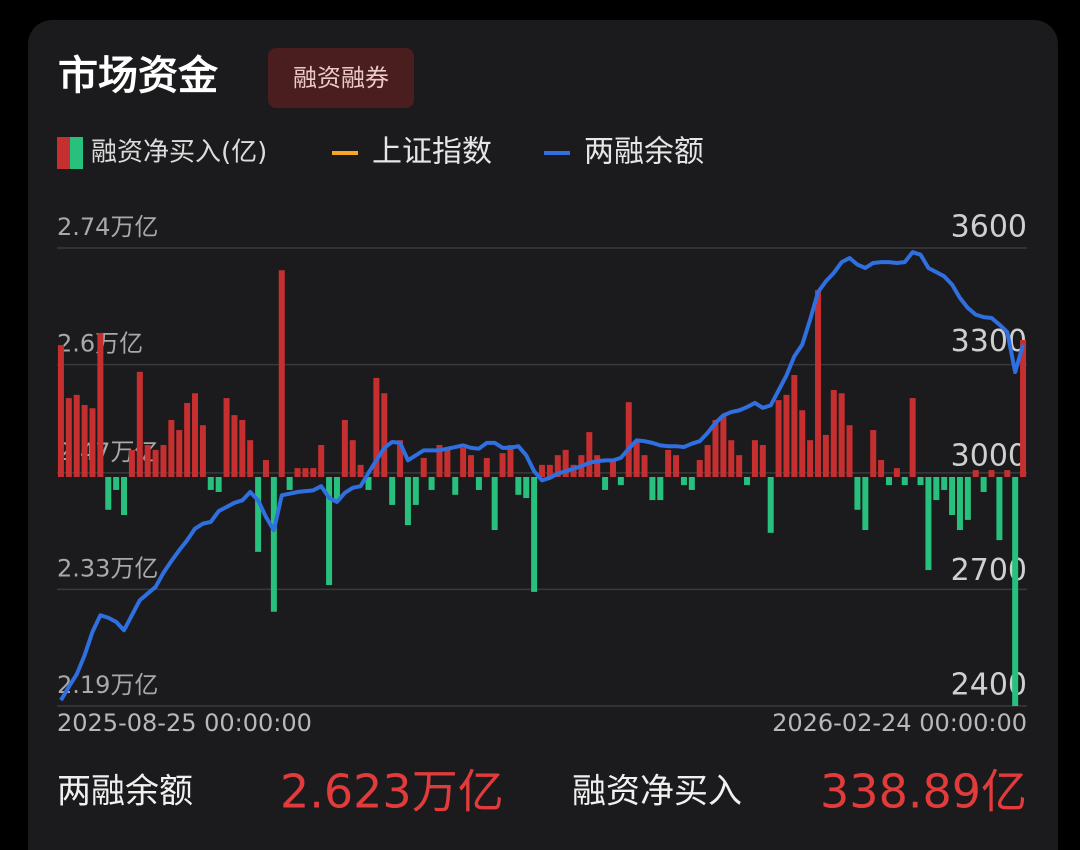  Describe the element at coordinates (432, 152) in the screenshot. I see `legend-label: 上证指数` at that location.